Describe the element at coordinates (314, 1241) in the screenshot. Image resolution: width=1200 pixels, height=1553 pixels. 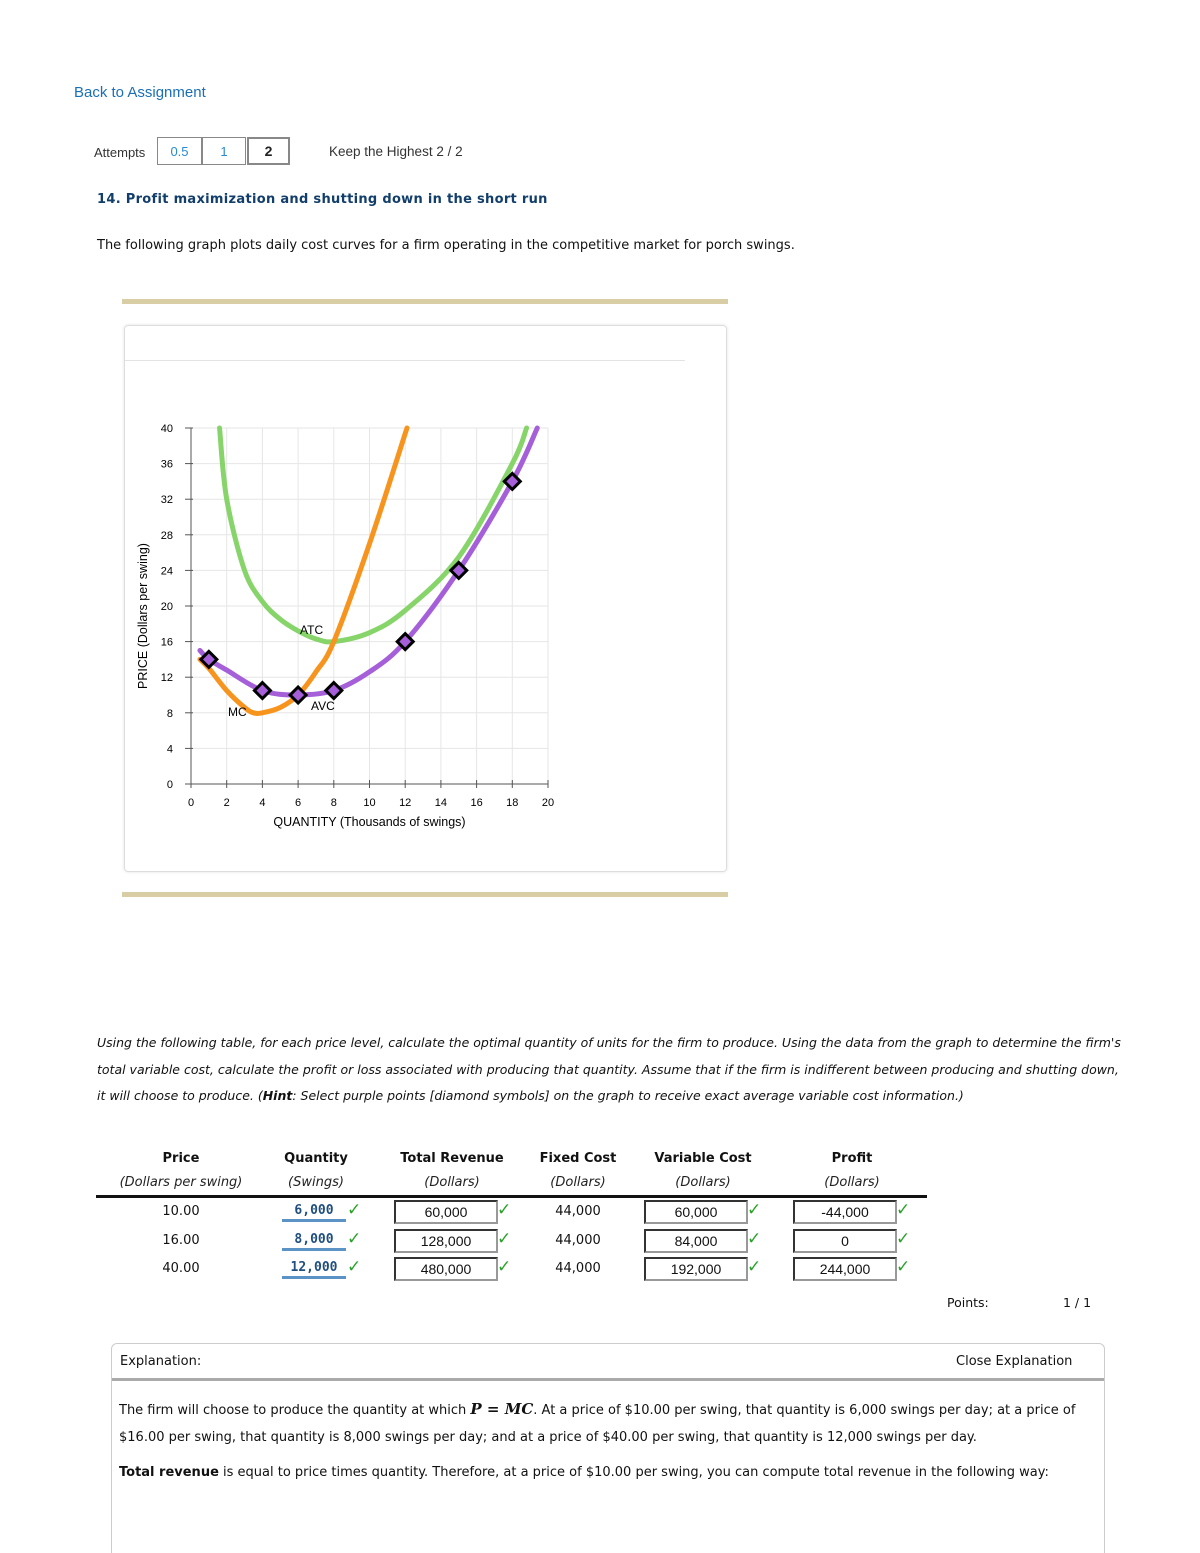
I see `quantity-select: 8,000` at that location.